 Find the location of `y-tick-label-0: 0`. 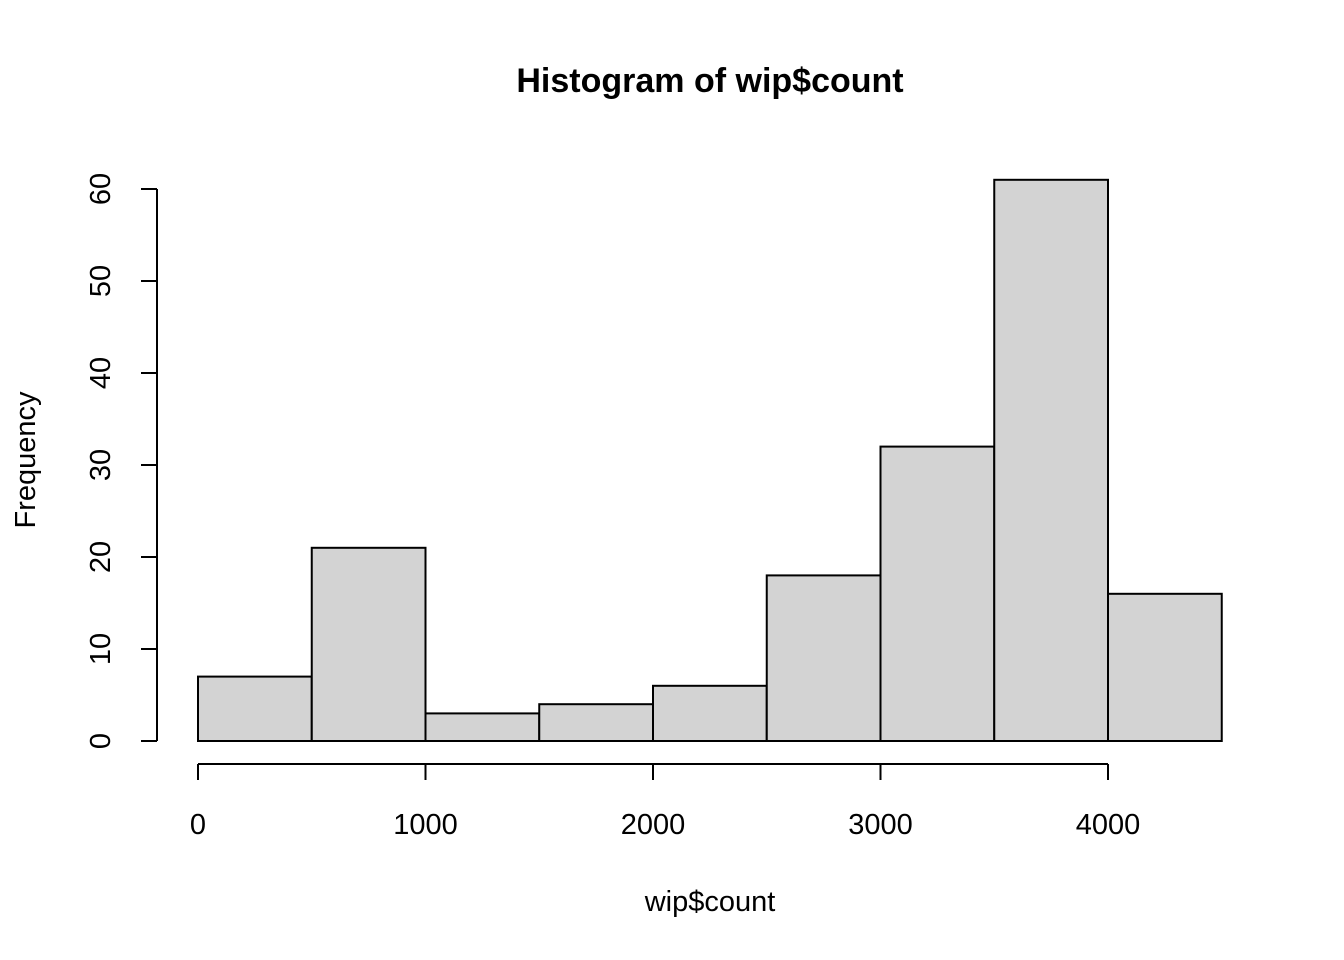

y-tick-label-0: 0 is located at coordinates (101, 741).